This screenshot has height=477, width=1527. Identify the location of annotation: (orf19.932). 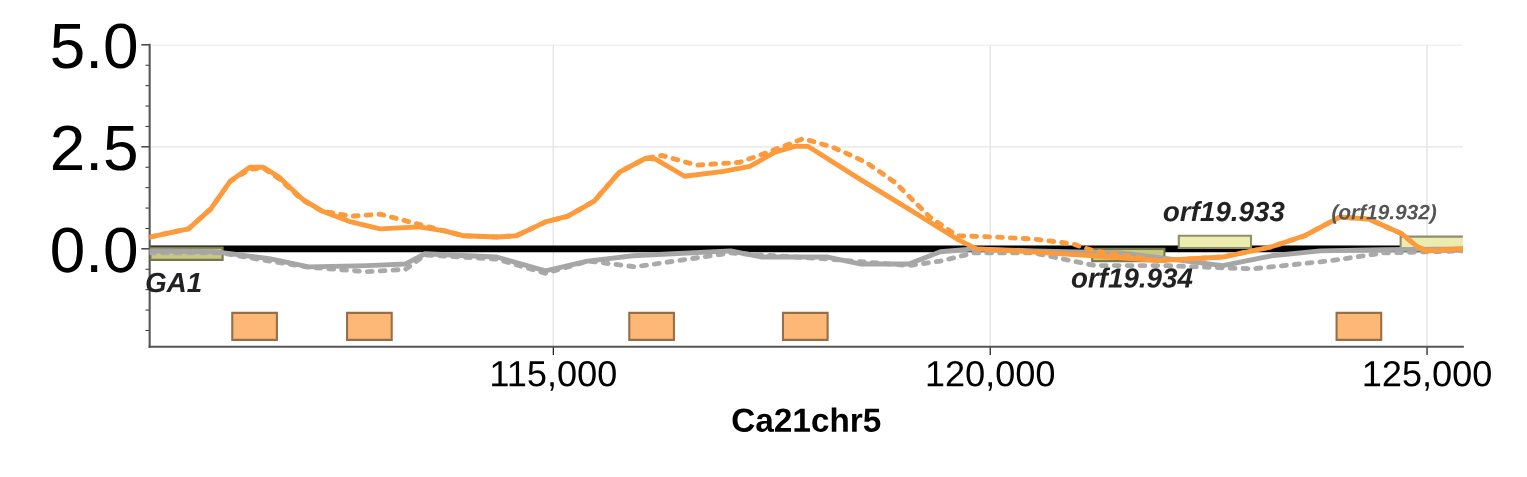
(1384, 214).